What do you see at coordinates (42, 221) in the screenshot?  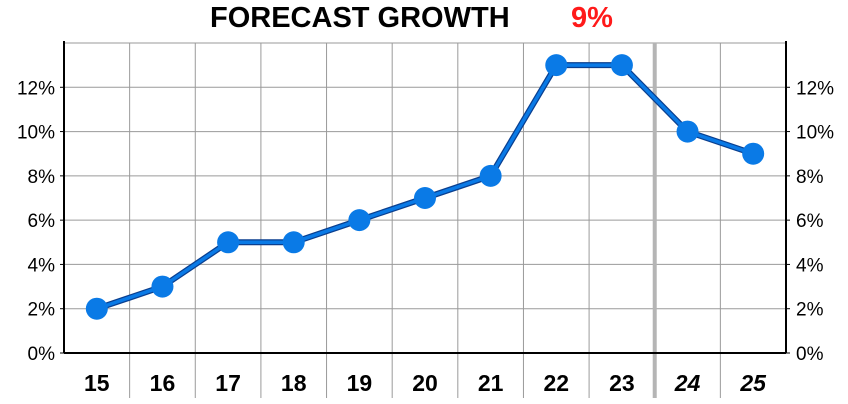 I see `y-tick-left-6%: 6%` at bounding box center [42, 221].